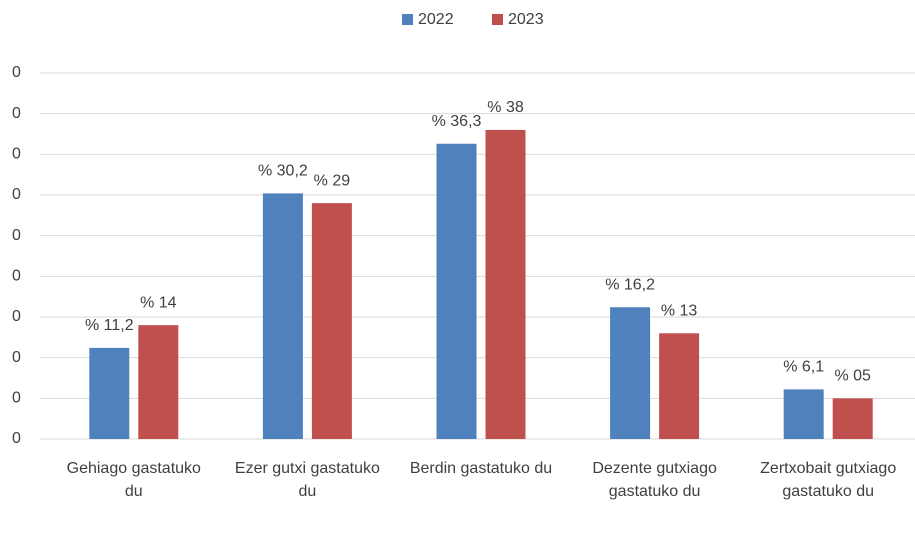 Image resolution: width=915 pixels, height=540 pixels. What do you see at coordinates (436, 19) in the screenshot?
I see `legend-label: 2022` at bounding box center [436, 19].